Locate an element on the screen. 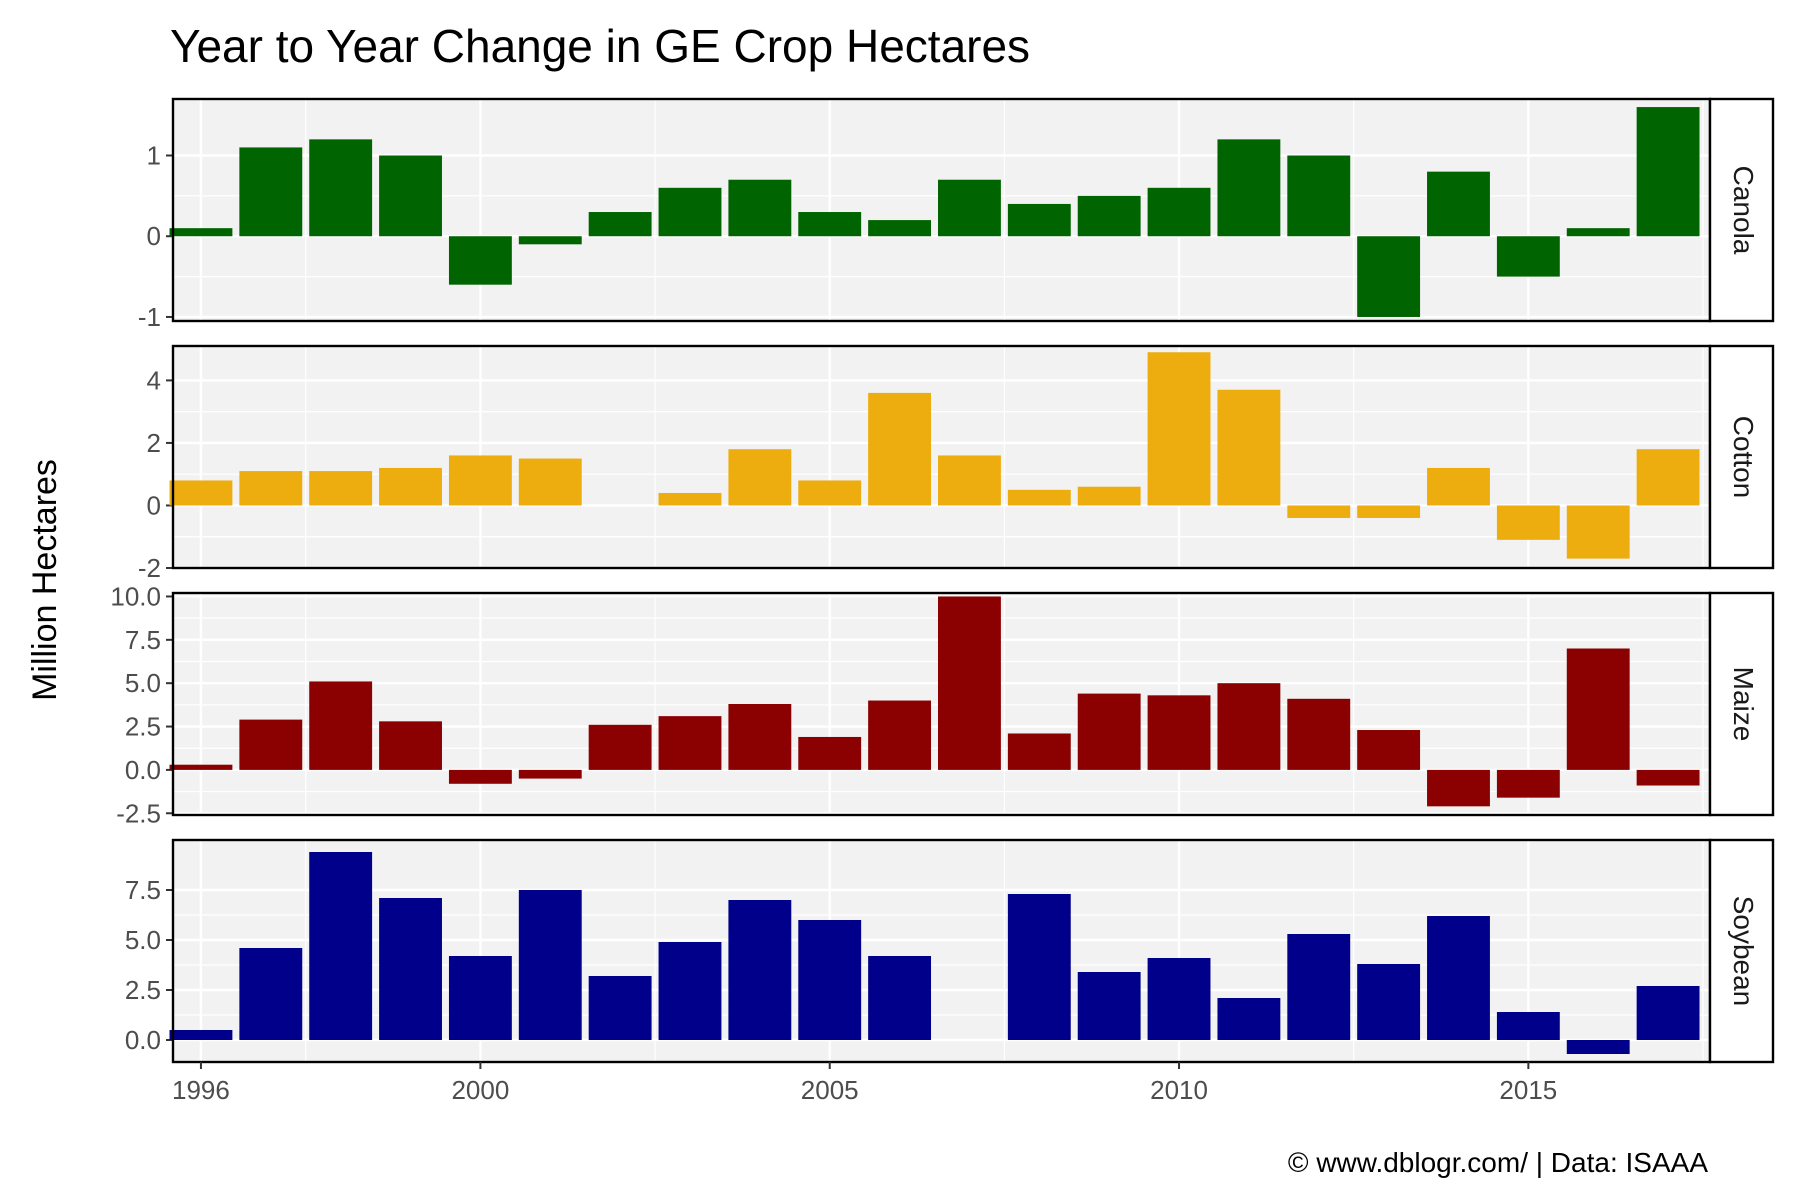  bar-cotton-2008 is located at coordinates (1039, 497).